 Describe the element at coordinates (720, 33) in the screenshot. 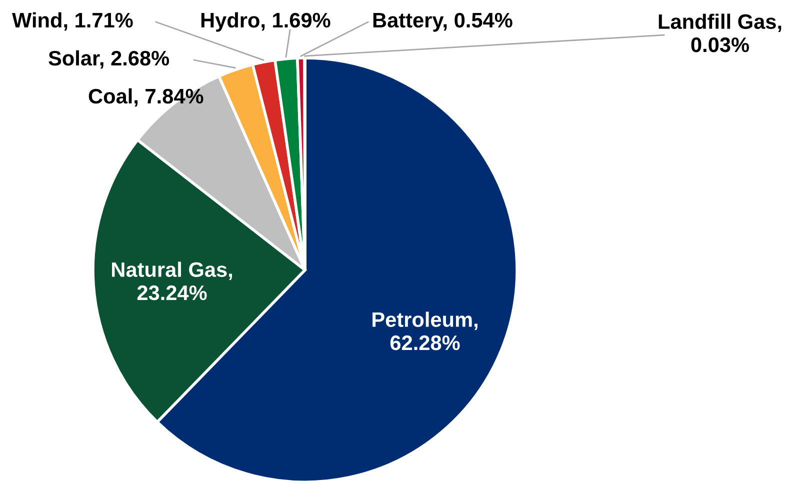

I see `slice-label: Landfill Gas, 0.03%` at that location.